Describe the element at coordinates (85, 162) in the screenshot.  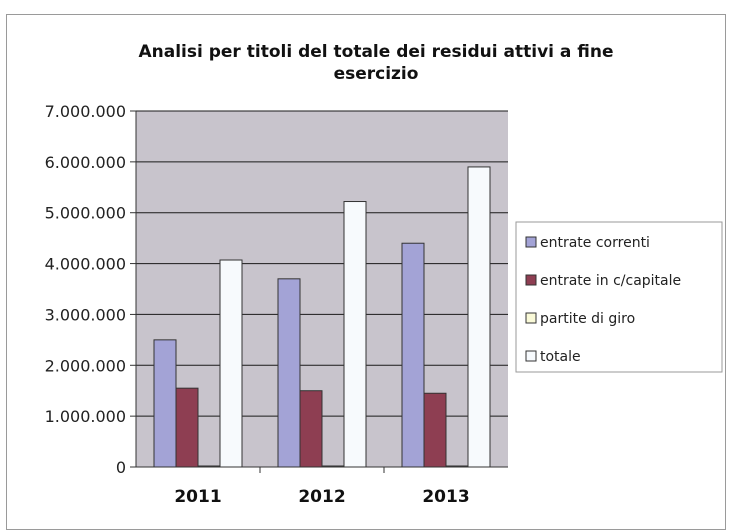
I see `y-tick-label: 6.000.000` at that location.